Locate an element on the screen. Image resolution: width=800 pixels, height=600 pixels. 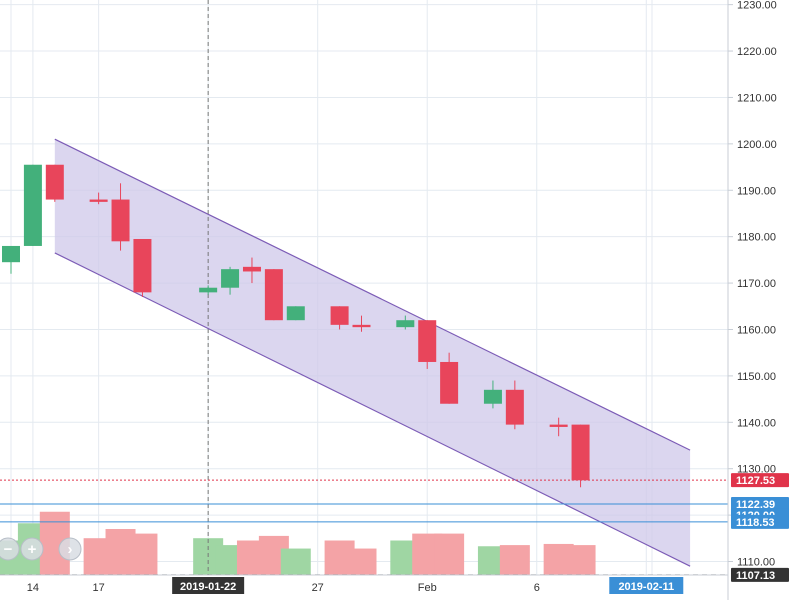
zoom-in-button is located at coordinates (32, 549).